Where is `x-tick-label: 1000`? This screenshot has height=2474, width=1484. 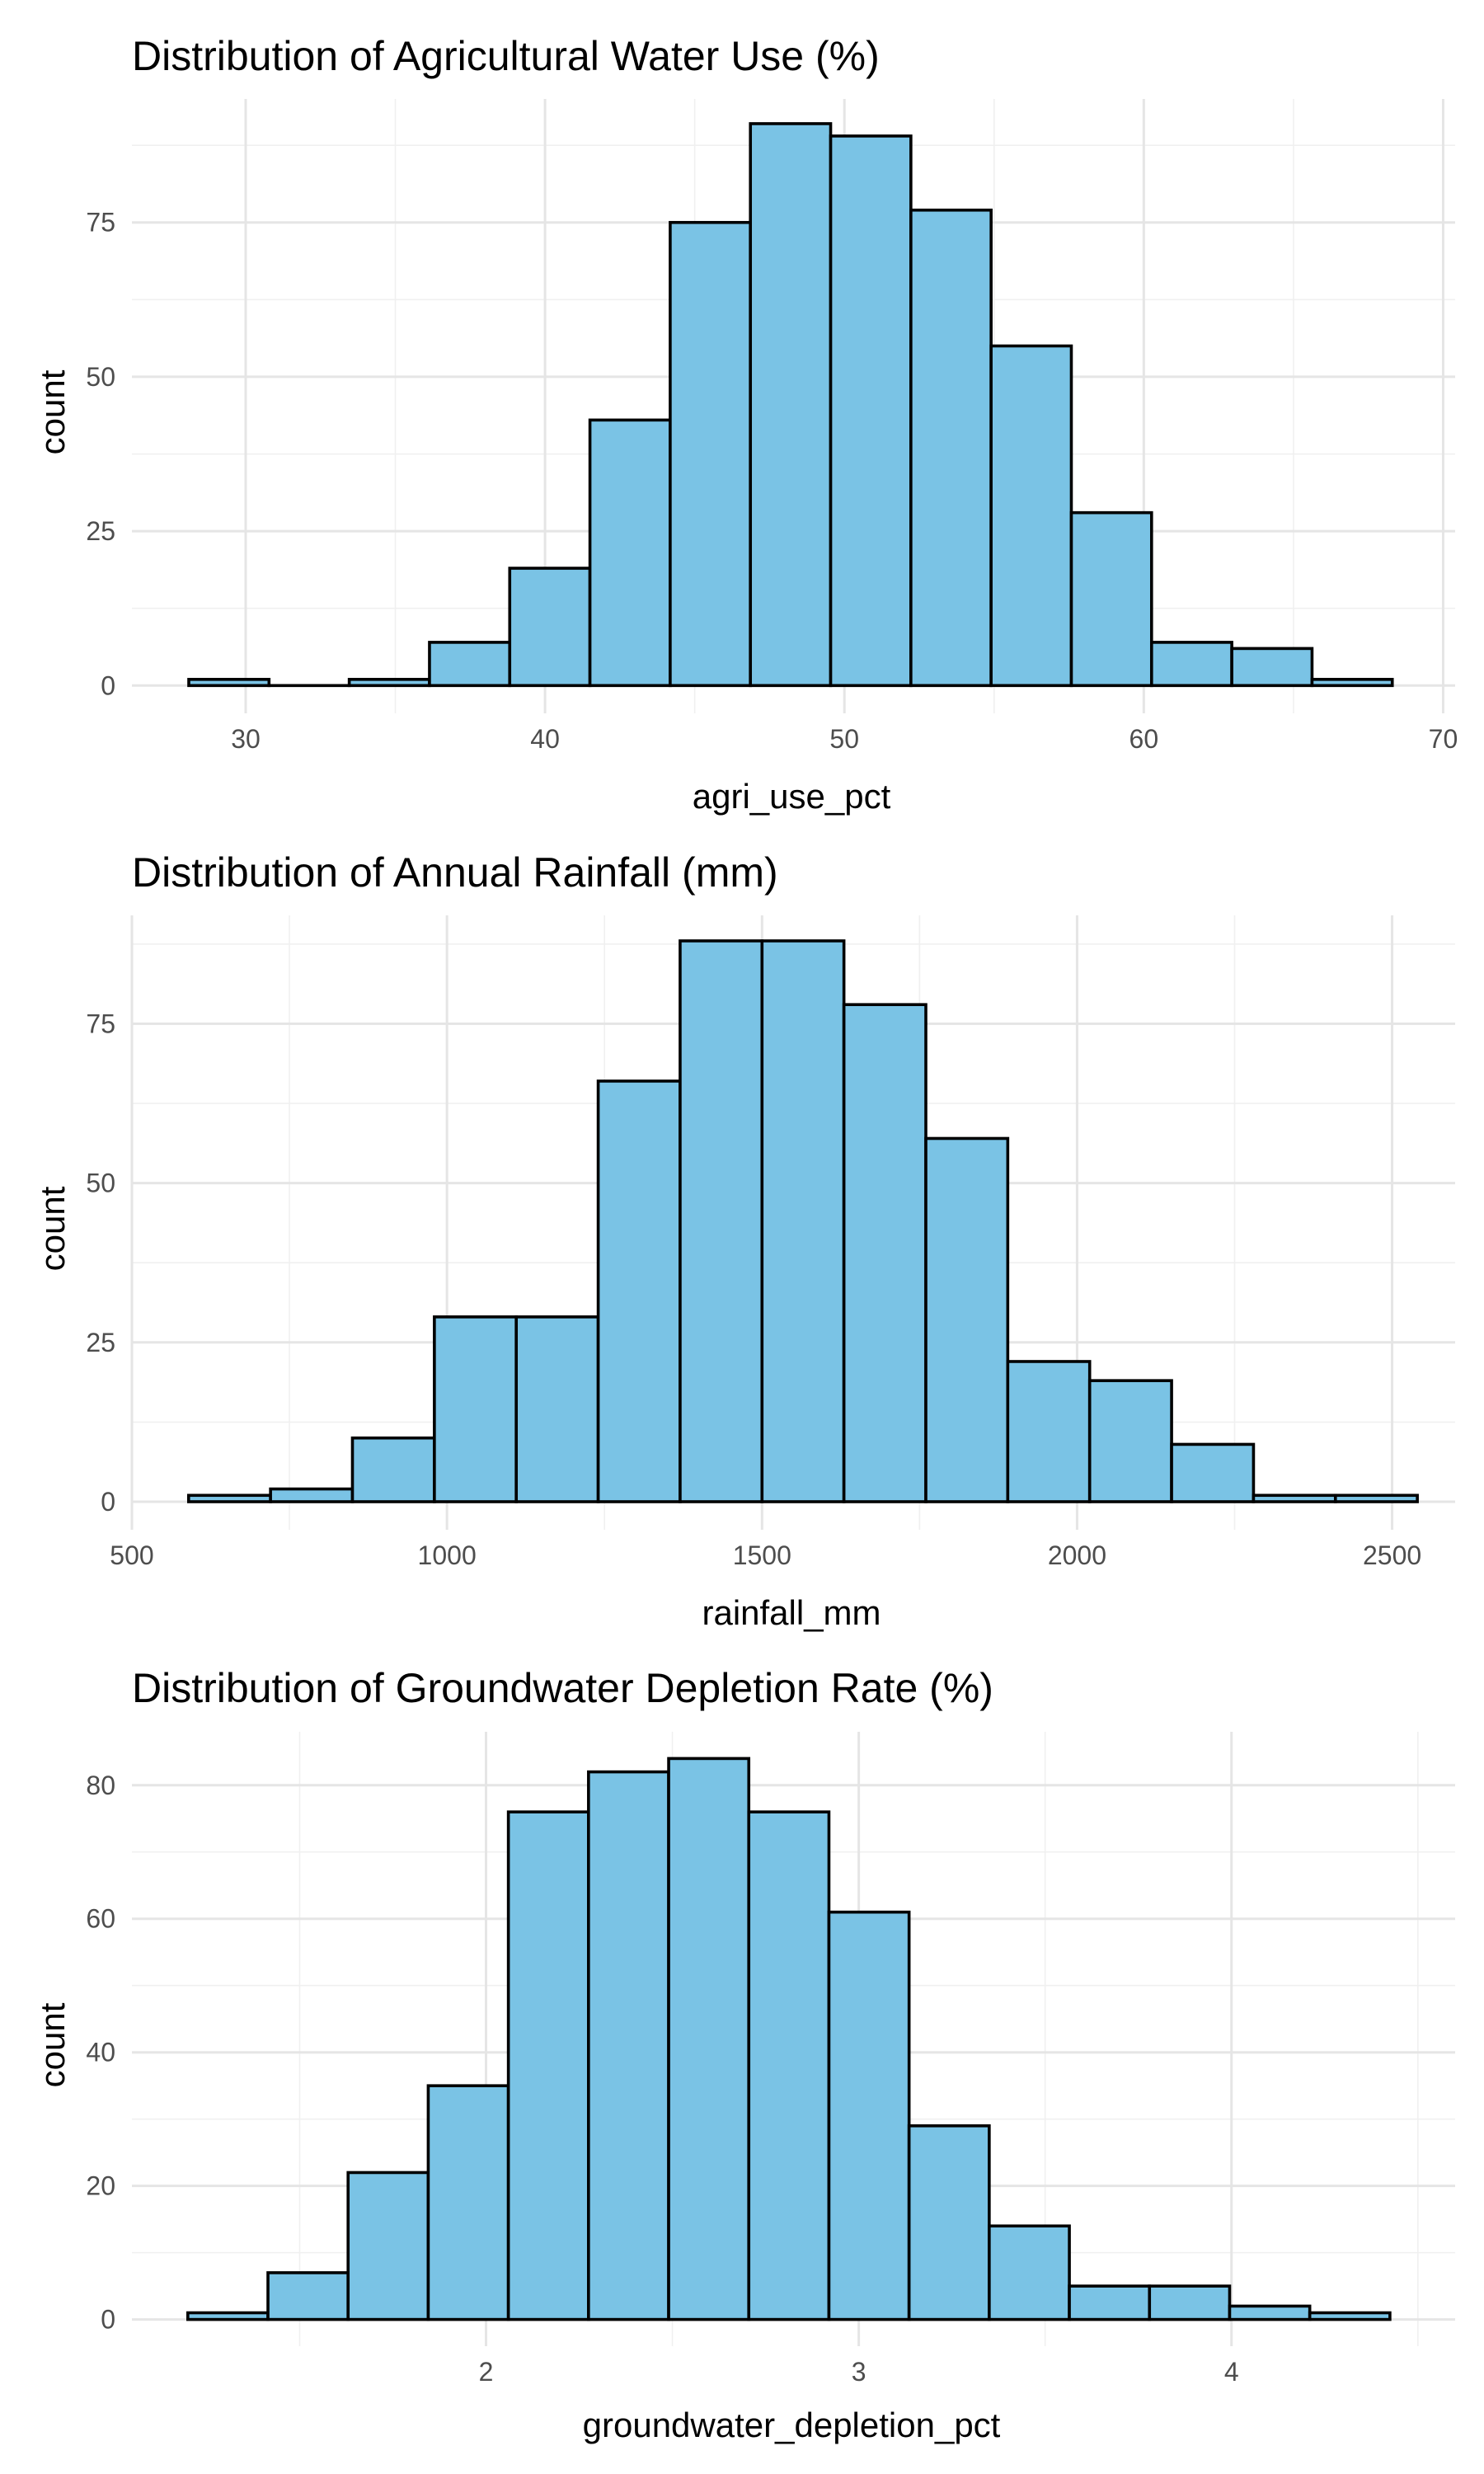
x-tick-label: 1000 is located at coordinates (447, 1555).